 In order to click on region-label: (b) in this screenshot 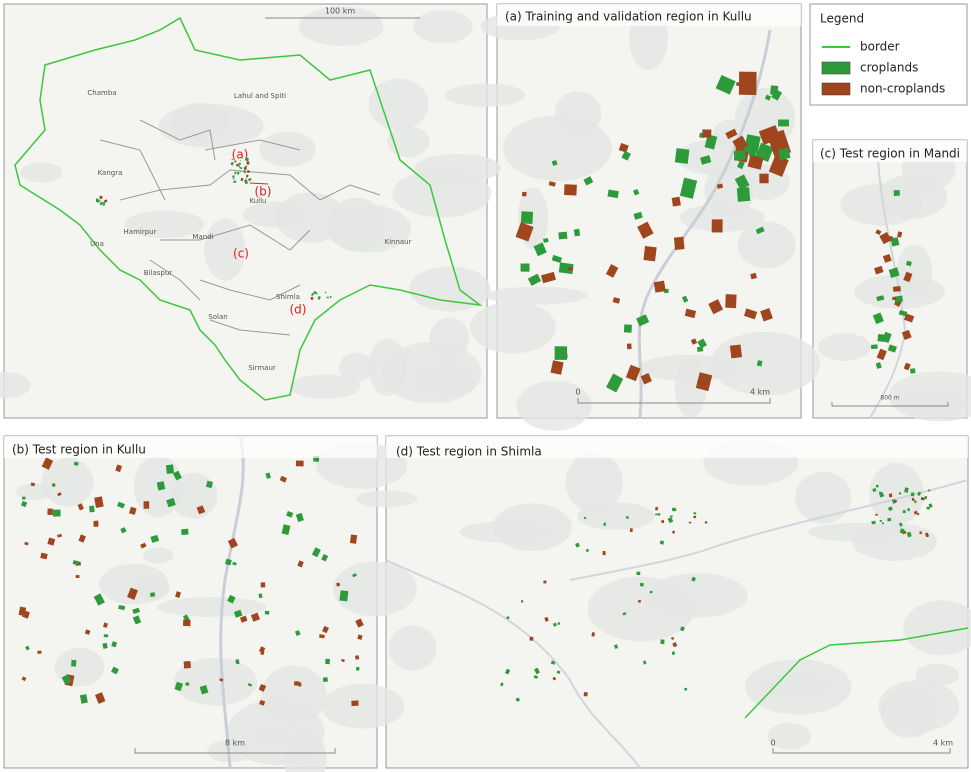, I will do `click(263, 192)`.